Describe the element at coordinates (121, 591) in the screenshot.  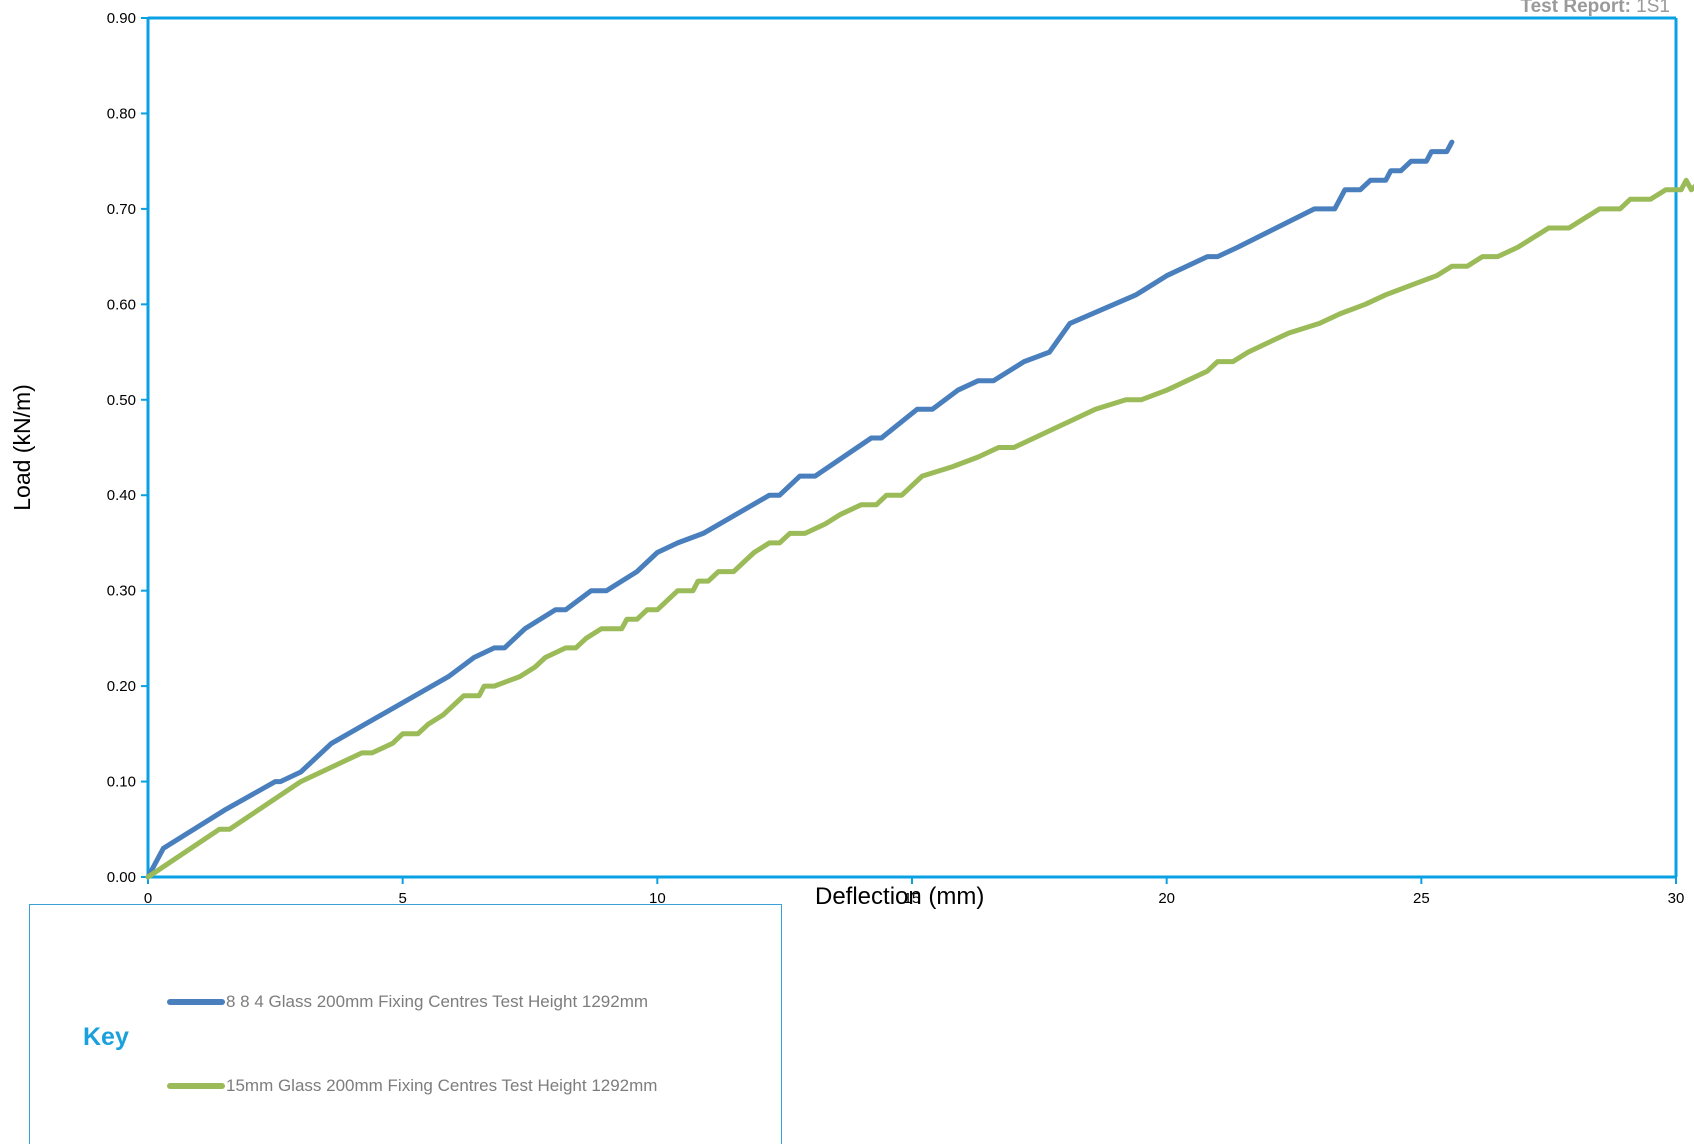
I see `y-tick-label: 0.30` at that location.